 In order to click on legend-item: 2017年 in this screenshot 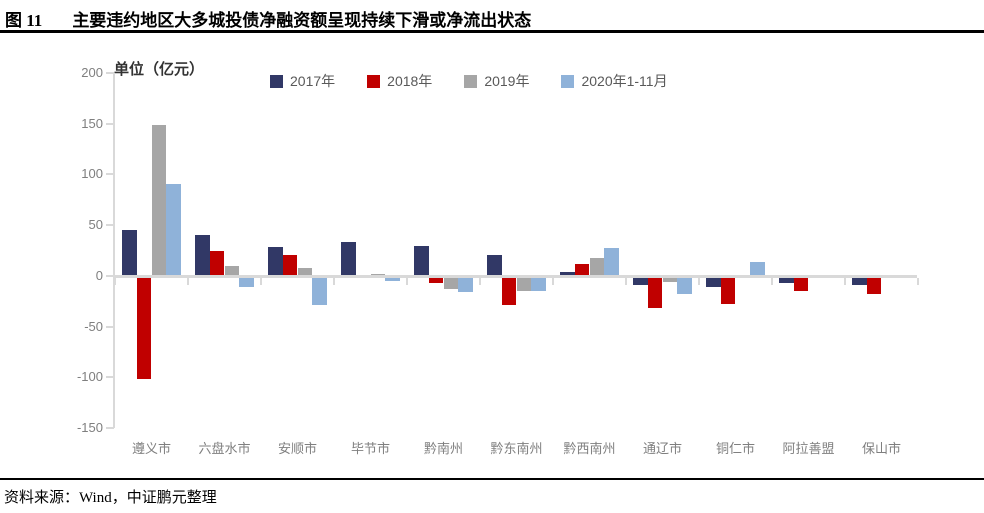, I will do `click(302, 81)`.